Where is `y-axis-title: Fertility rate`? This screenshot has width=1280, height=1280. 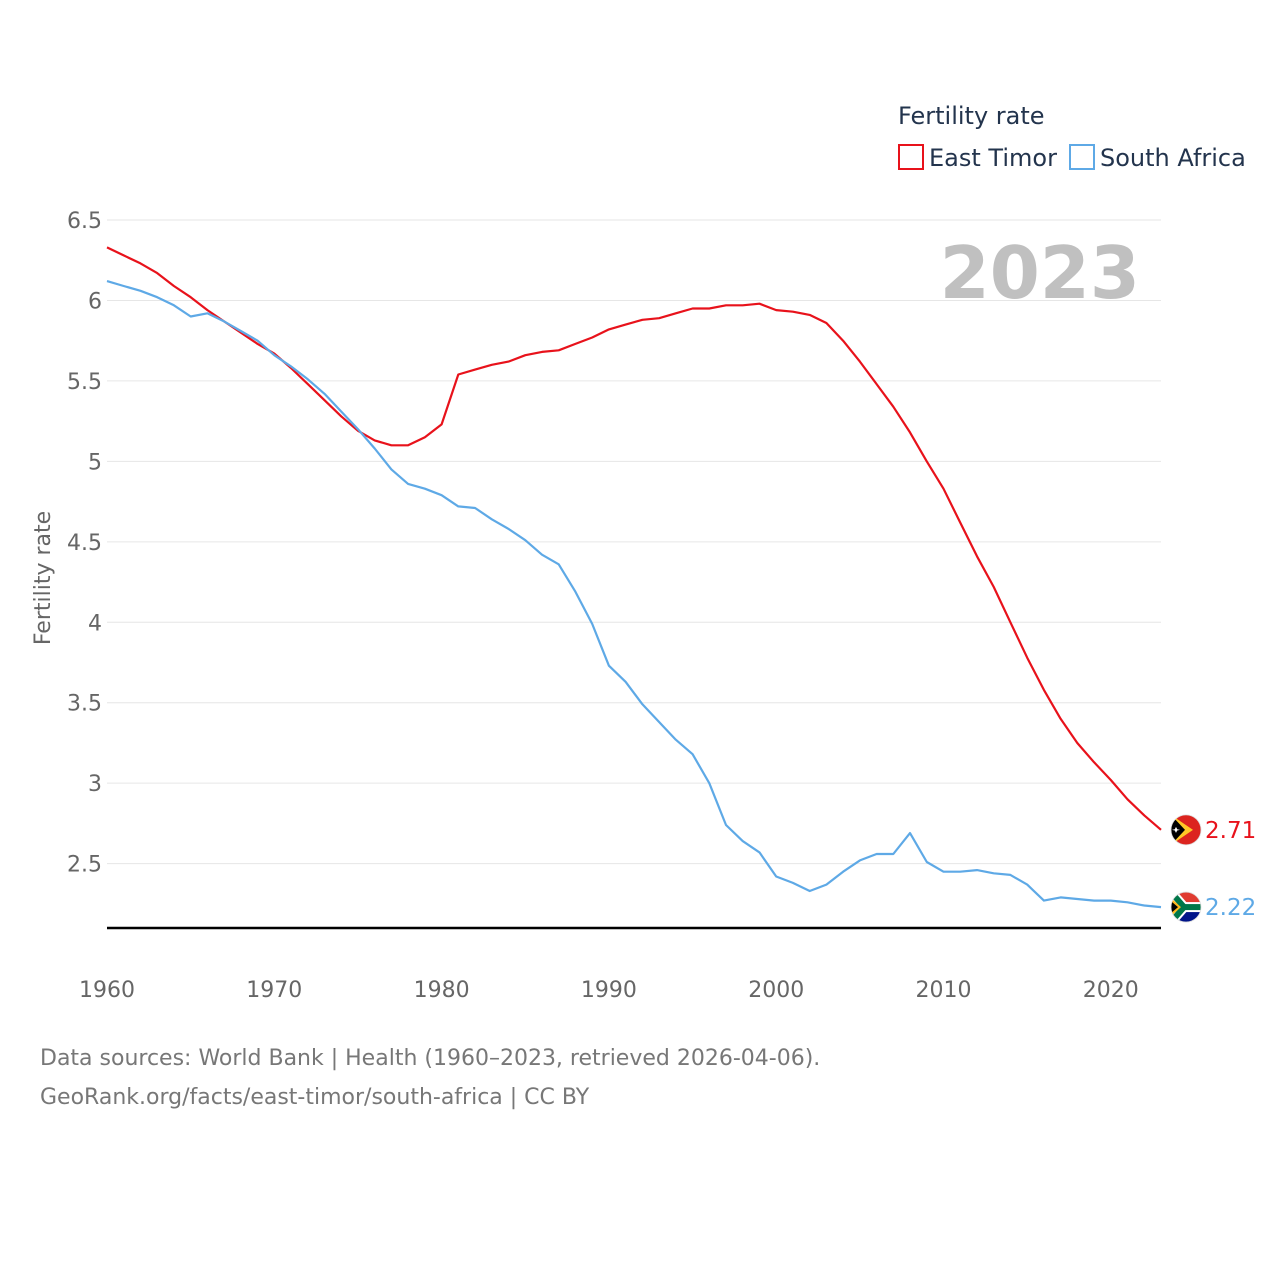 y-axis-title: Fertility rate is located at coordinates (43, 578).